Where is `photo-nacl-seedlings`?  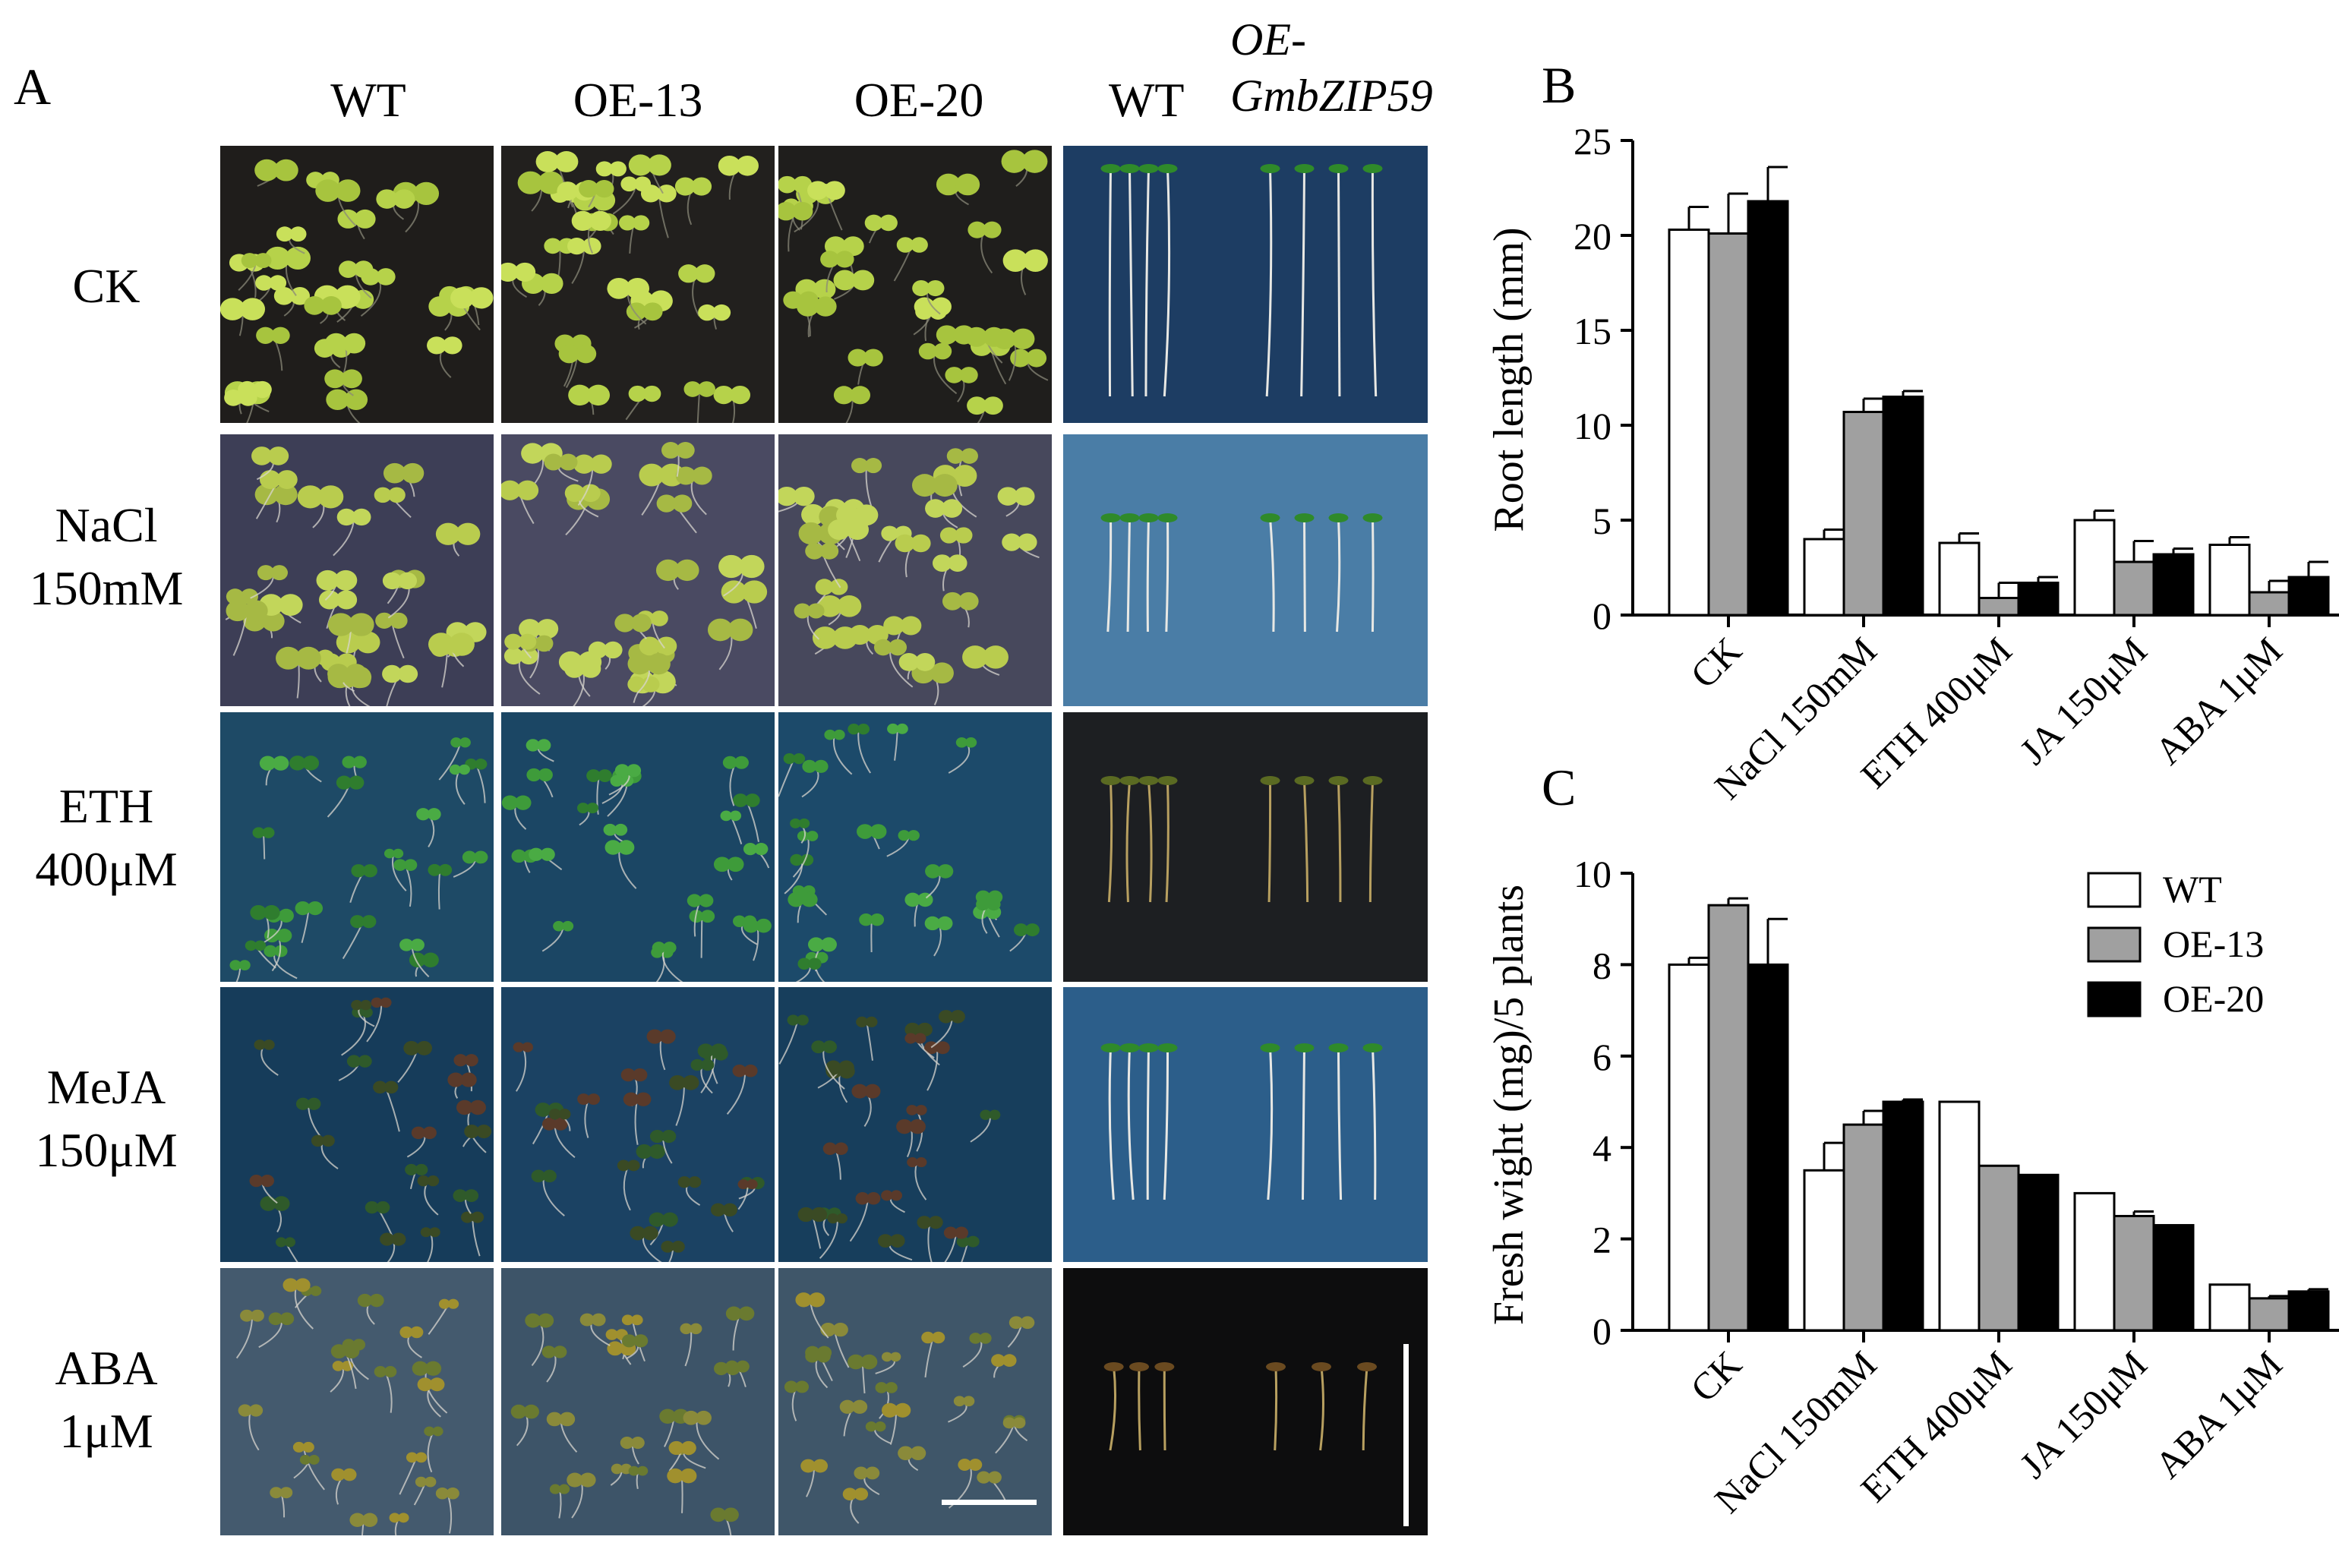 photo-nacl-seedlings is located at coordinates (1245, 570).